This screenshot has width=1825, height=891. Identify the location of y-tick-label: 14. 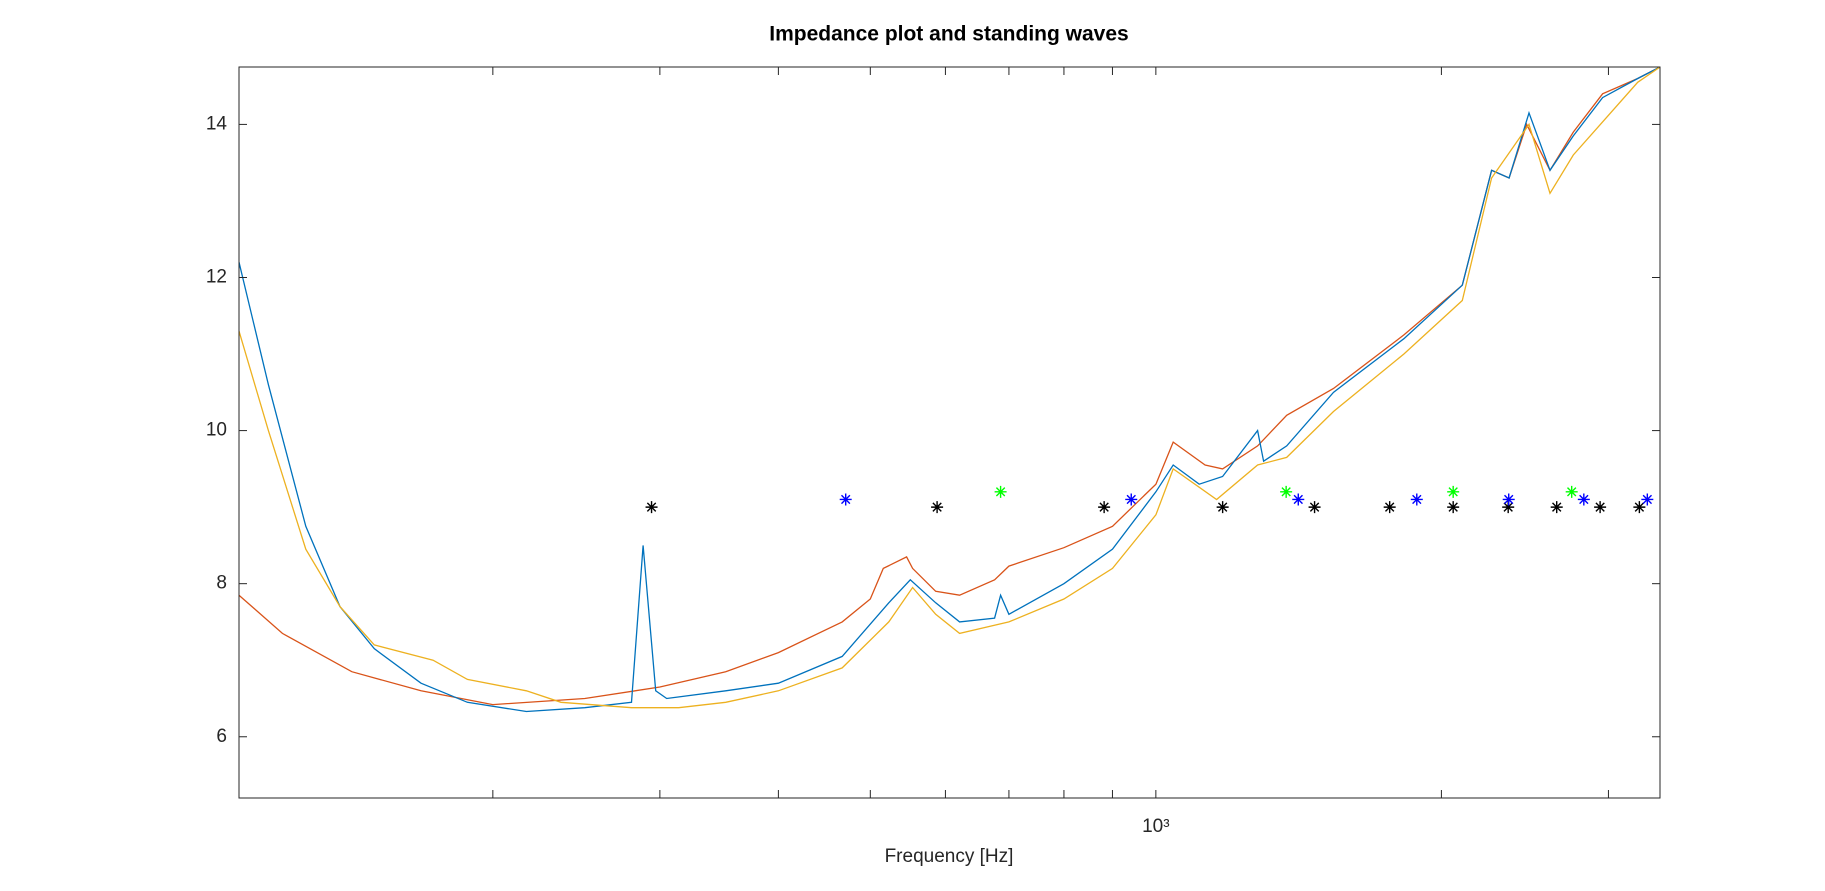
(217, 123).